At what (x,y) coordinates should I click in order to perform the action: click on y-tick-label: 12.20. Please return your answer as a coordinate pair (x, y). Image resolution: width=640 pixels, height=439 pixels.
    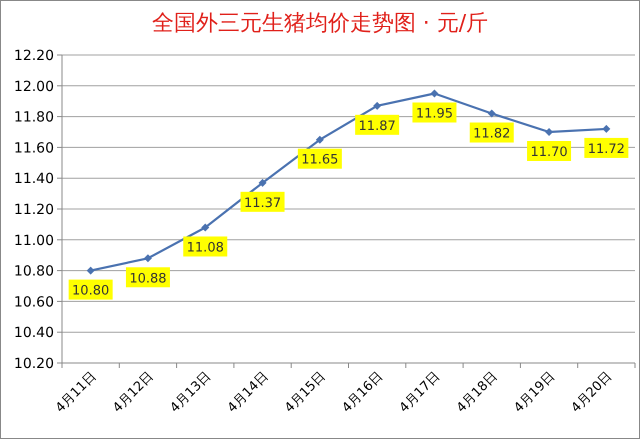
    Looking at the image, I should click on (34, 56).